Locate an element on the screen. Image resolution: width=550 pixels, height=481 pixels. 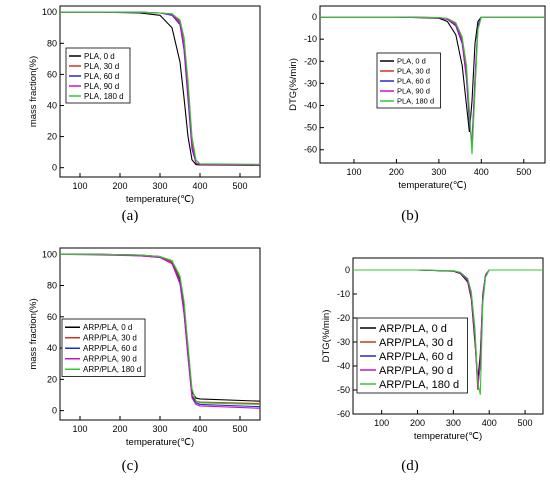
panel-label-a: (a) is located at coordinates (130, 216).